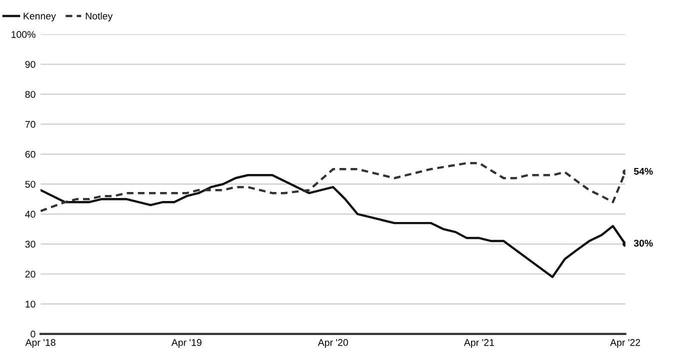 The image size is (676, 361). Describe the element at coordinates (30, 274) in the screenshot. I see `y-tick-label: 20` at that location.